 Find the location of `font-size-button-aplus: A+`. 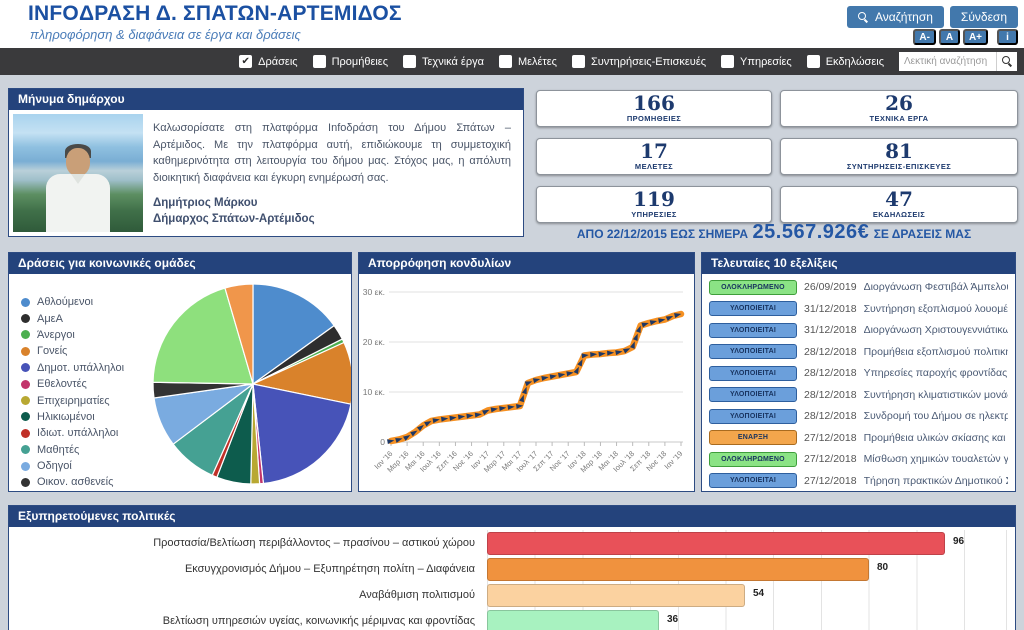

font-size-button-aplus: A+ is located at coordinates (975, 37).